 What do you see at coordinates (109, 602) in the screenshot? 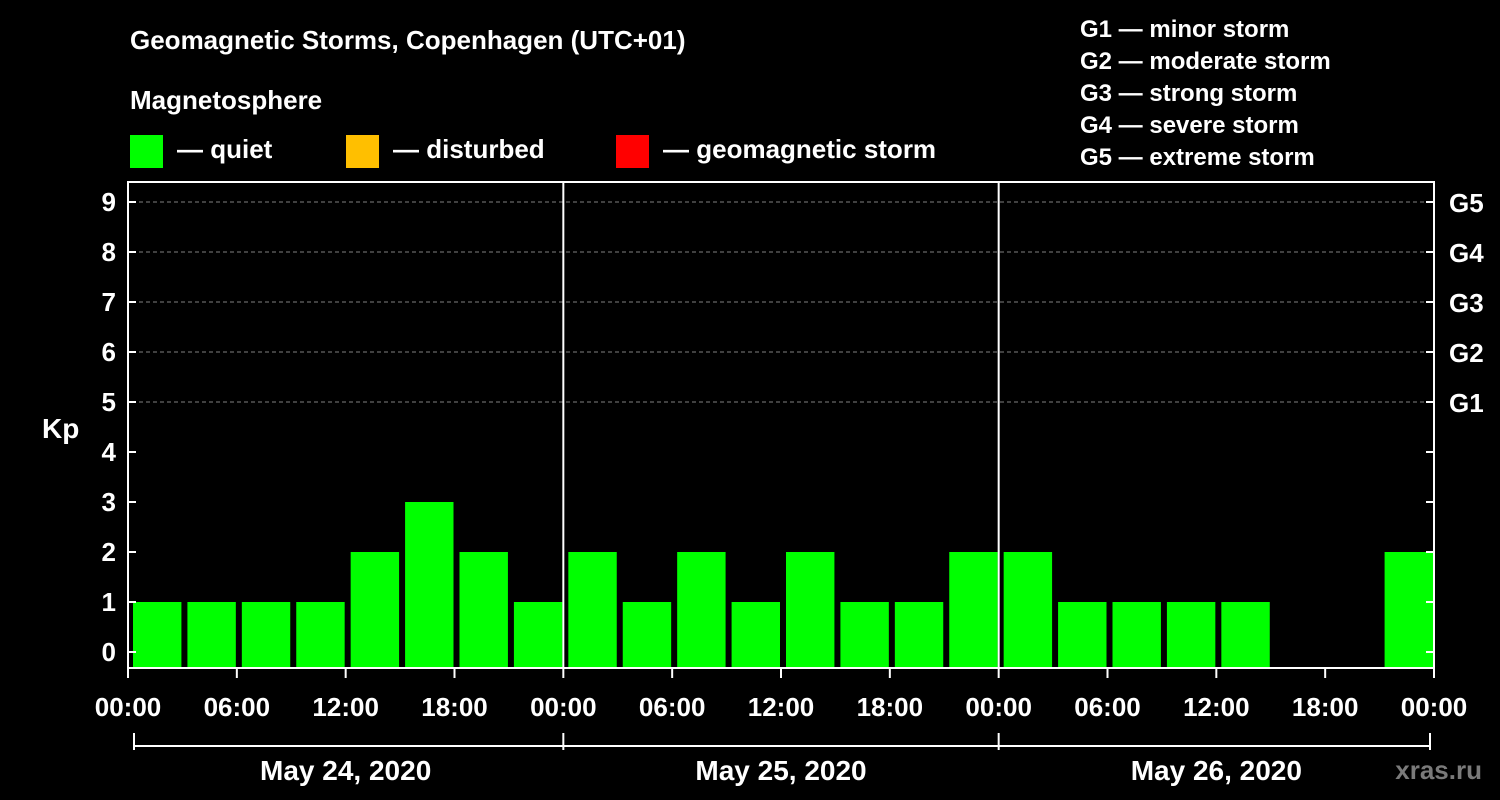
I see `y-tick-label: 1` at bounding box center [109, 602].